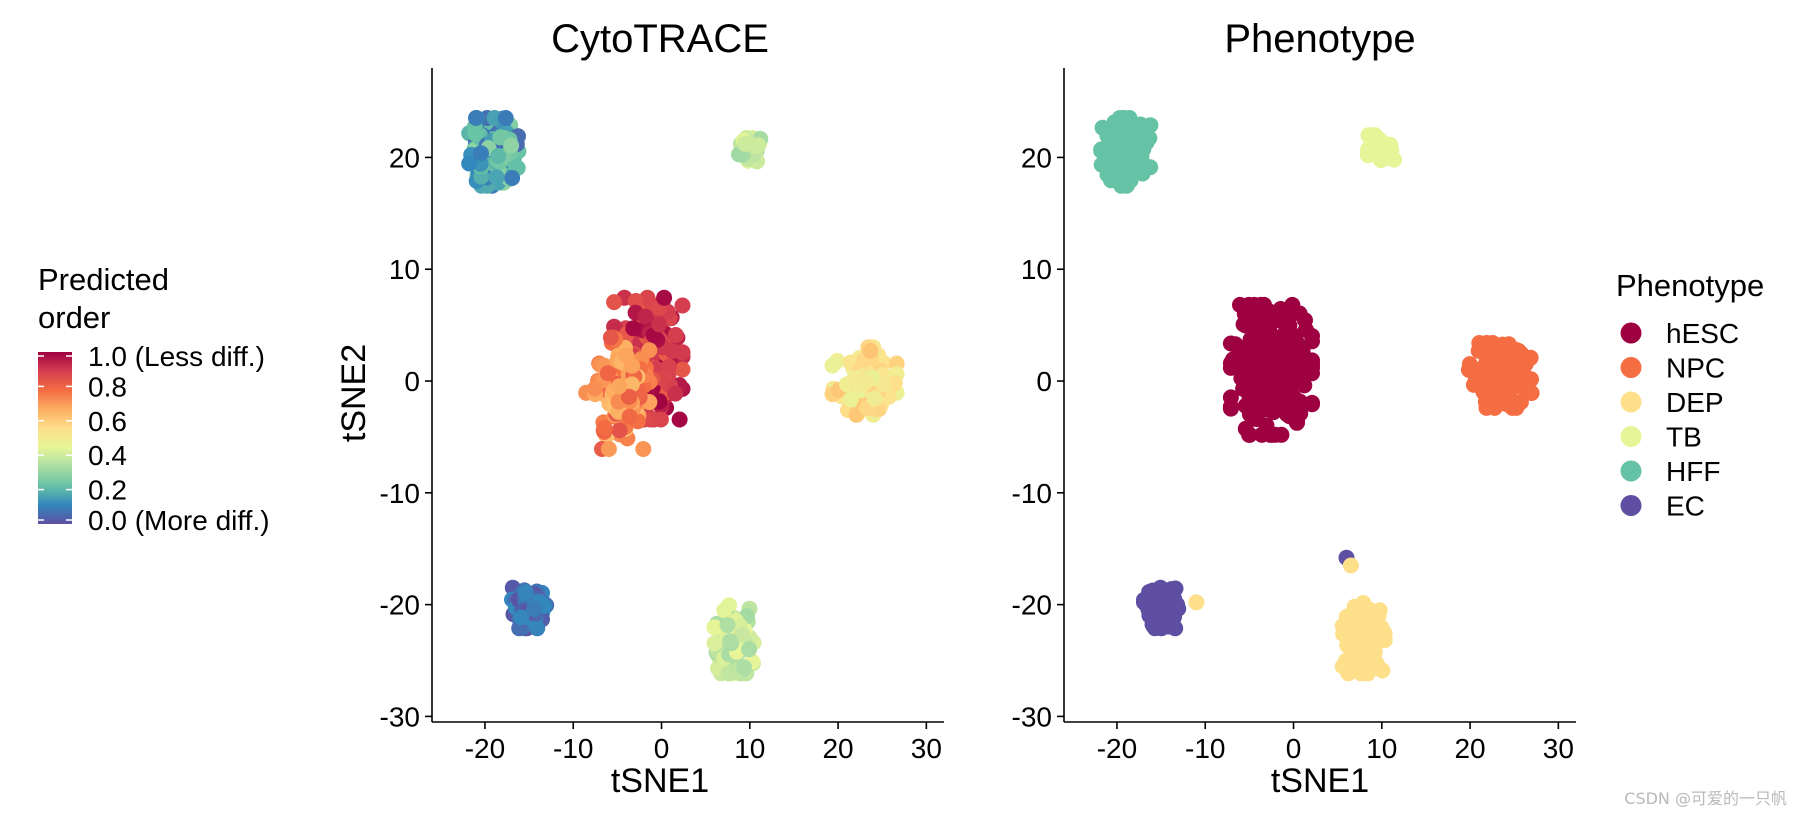 This screenshot has width=1805, height=819. What do you see at coordinates (1631, 471) in the screenshot?
I see `legend-swatch-hff` at bounding box center [1631, 471].